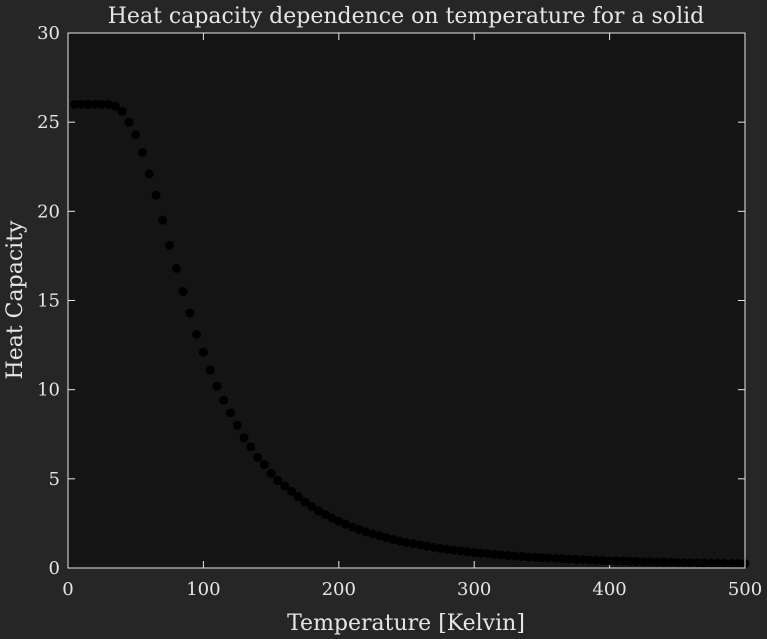 The image size is (767, 639). What do you see at coordinates (67, 589) in the screenshot?
I see `x-tick-label: 0` at bounding box center [67, 589].